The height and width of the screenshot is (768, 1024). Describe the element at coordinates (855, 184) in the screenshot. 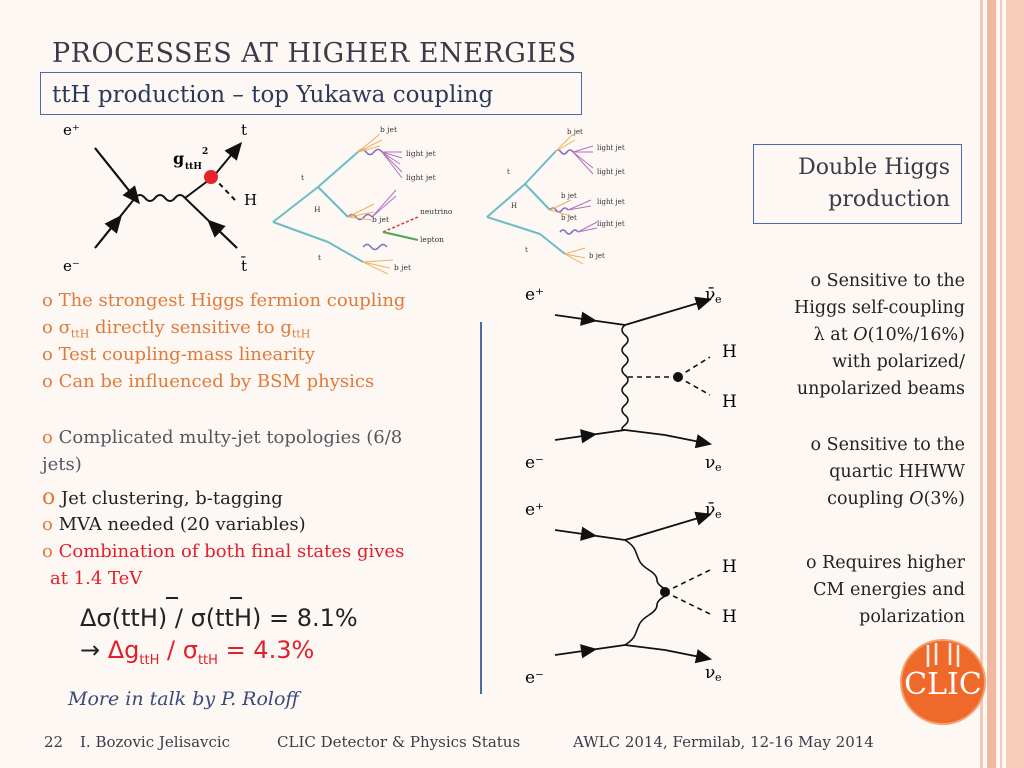

I see `double-higgs-label: Double Higgs production` at that location.